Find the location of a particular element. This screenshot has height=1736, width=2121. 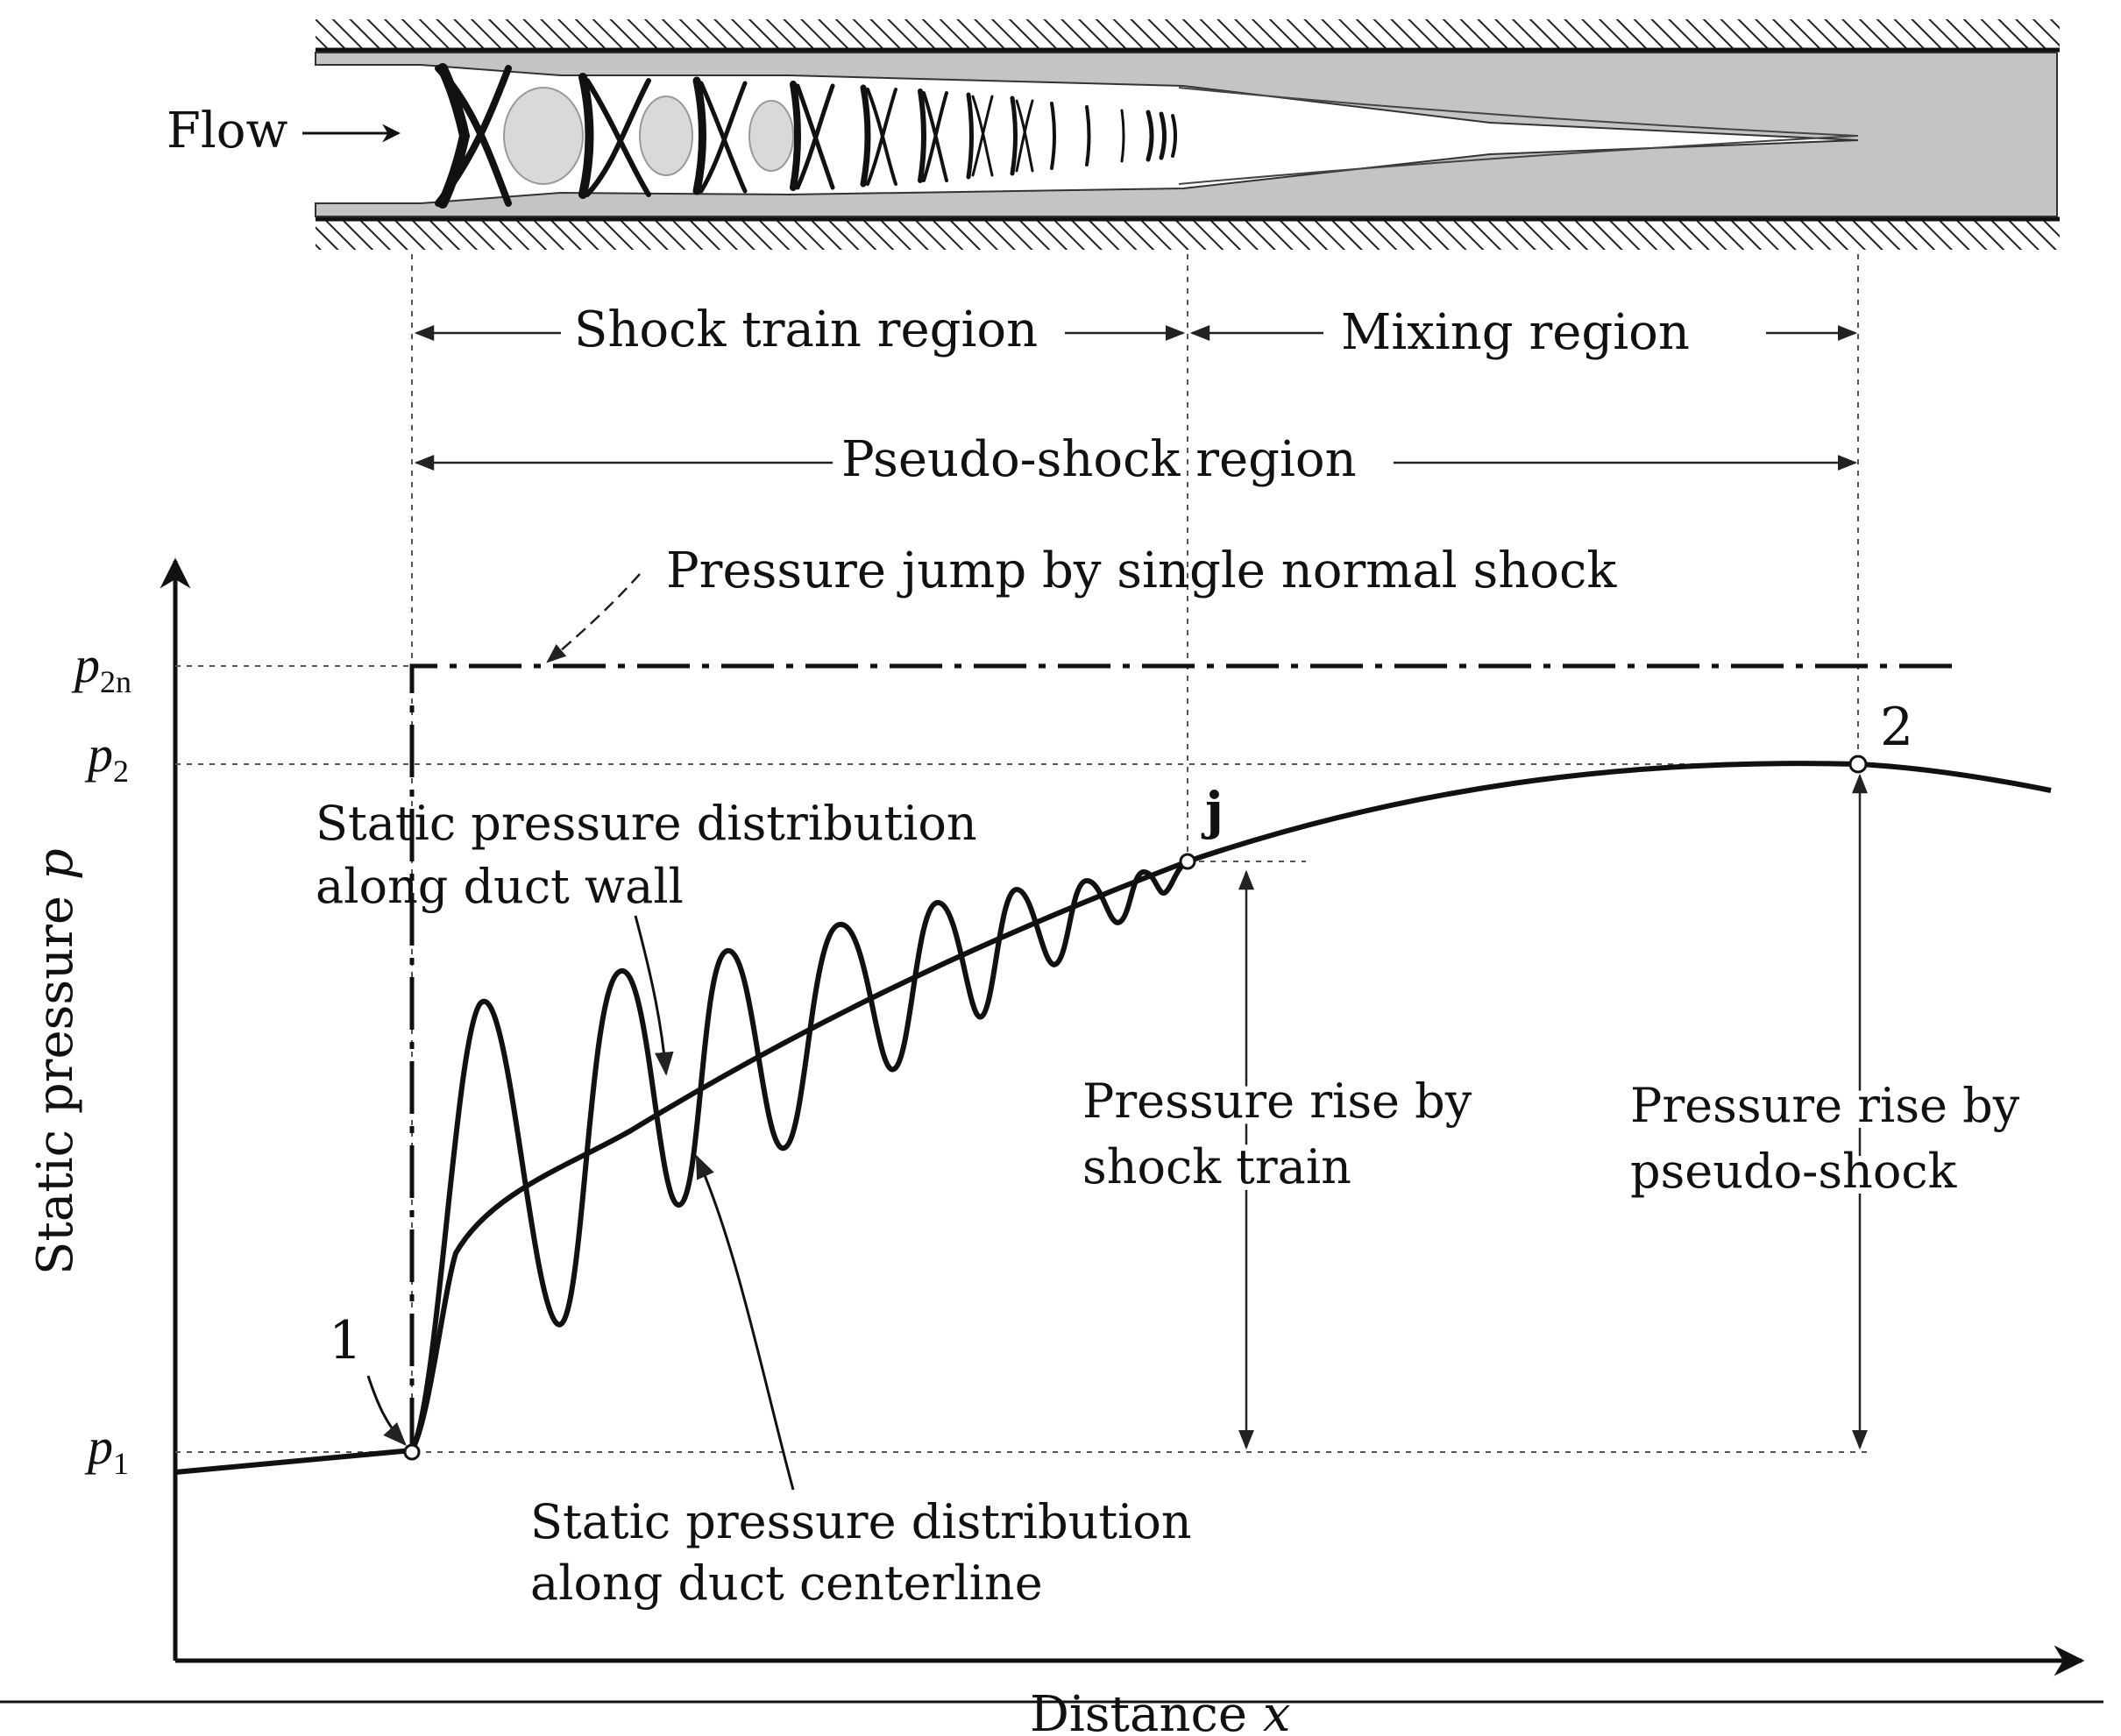

tick-p2n: p2n is located at coordinates (101, 667).